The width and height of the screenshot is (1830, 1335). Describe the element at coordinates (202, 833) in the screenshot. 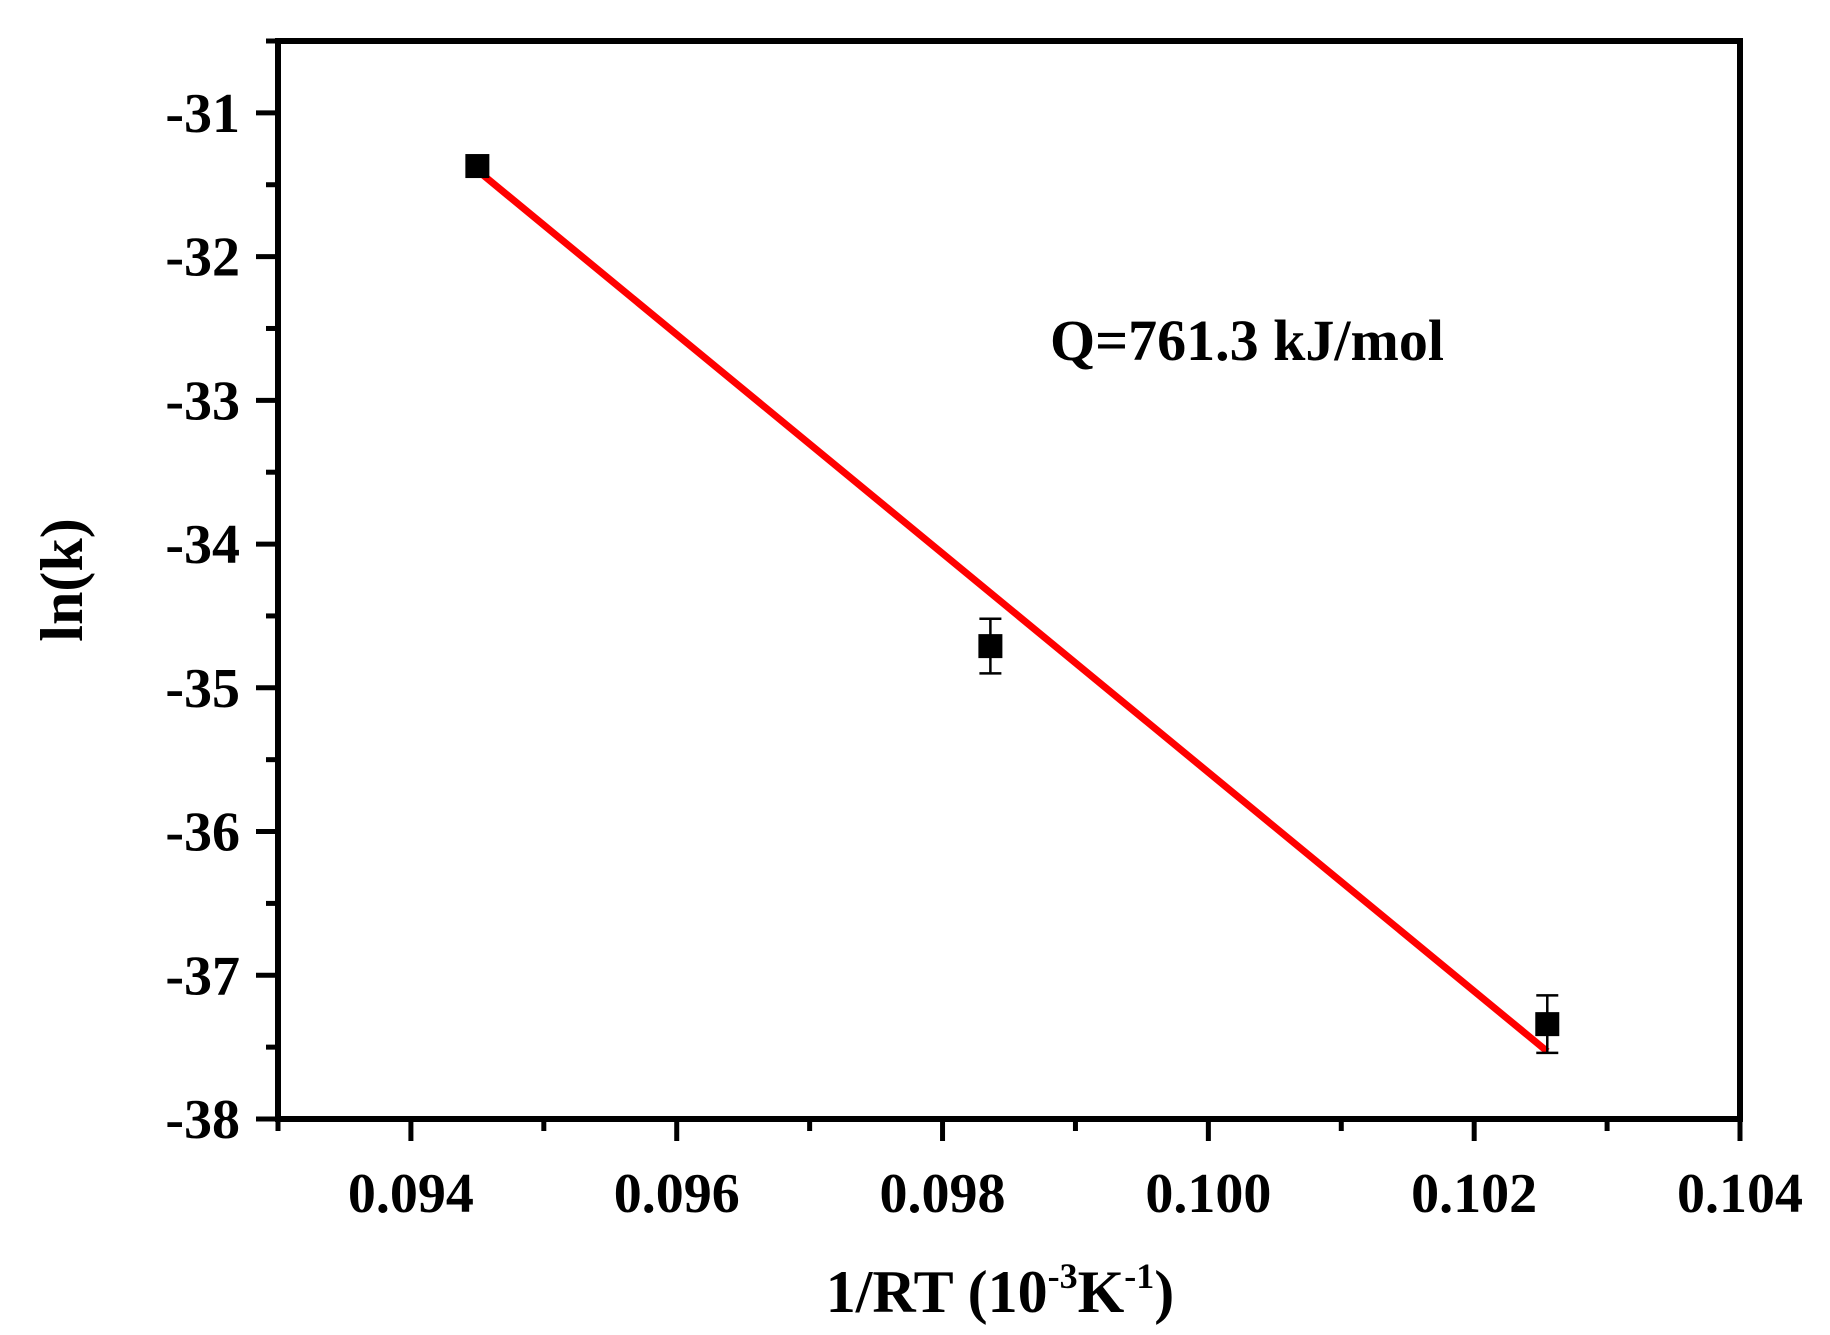

I see `y-tick-label: -36` at that location.